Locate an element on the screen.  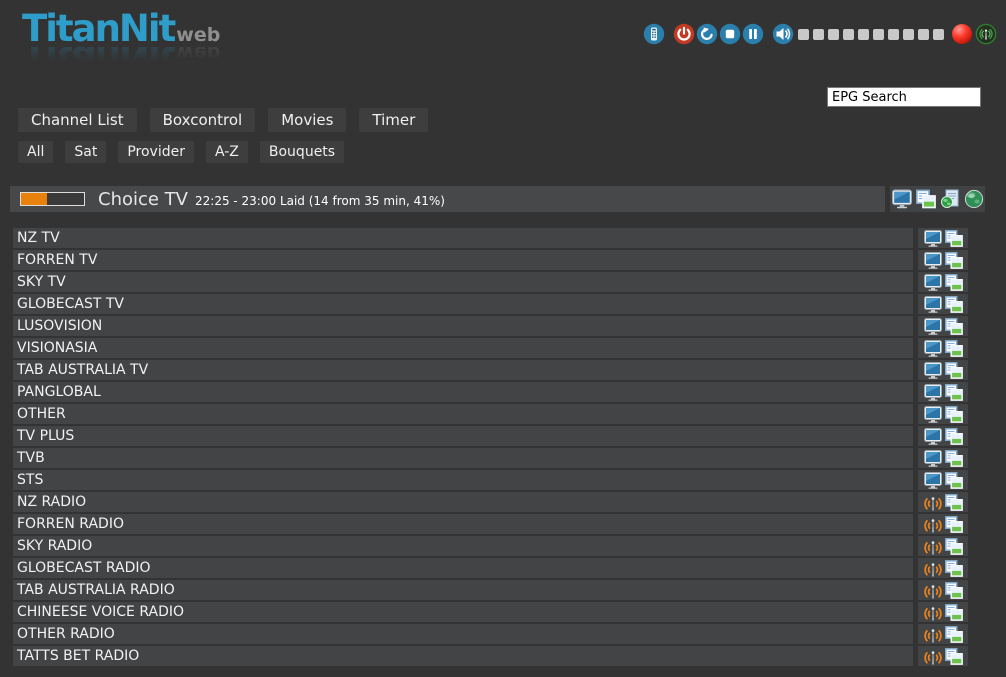
pause-button is located at coordinates (753, 34).